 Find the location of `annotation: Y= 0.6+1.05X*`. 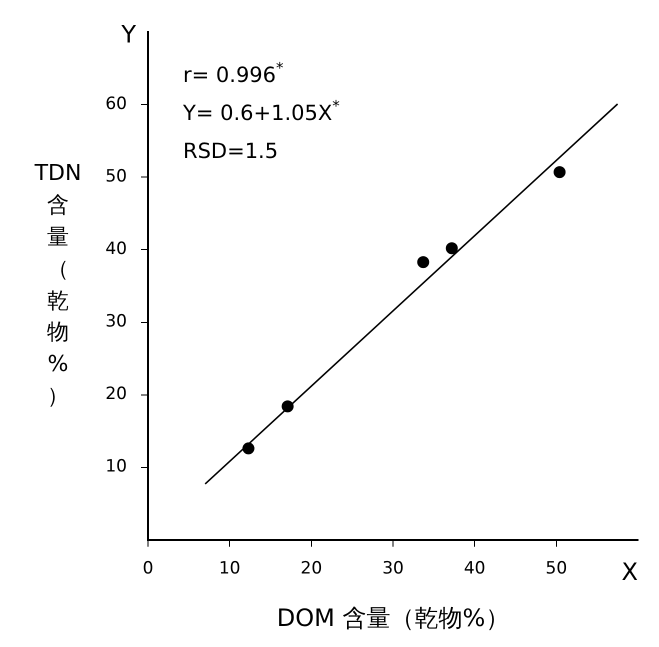

annotation: Y= 0.6+1.05X* is located at coordinates (261, 111).